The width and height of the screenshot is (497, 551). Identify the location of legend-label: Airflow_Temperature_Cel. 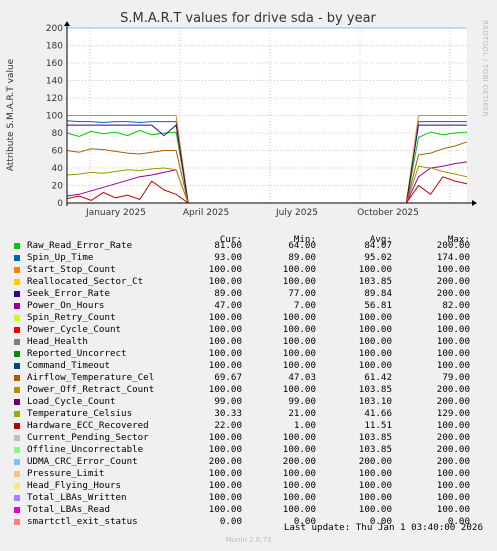
(91, 377).